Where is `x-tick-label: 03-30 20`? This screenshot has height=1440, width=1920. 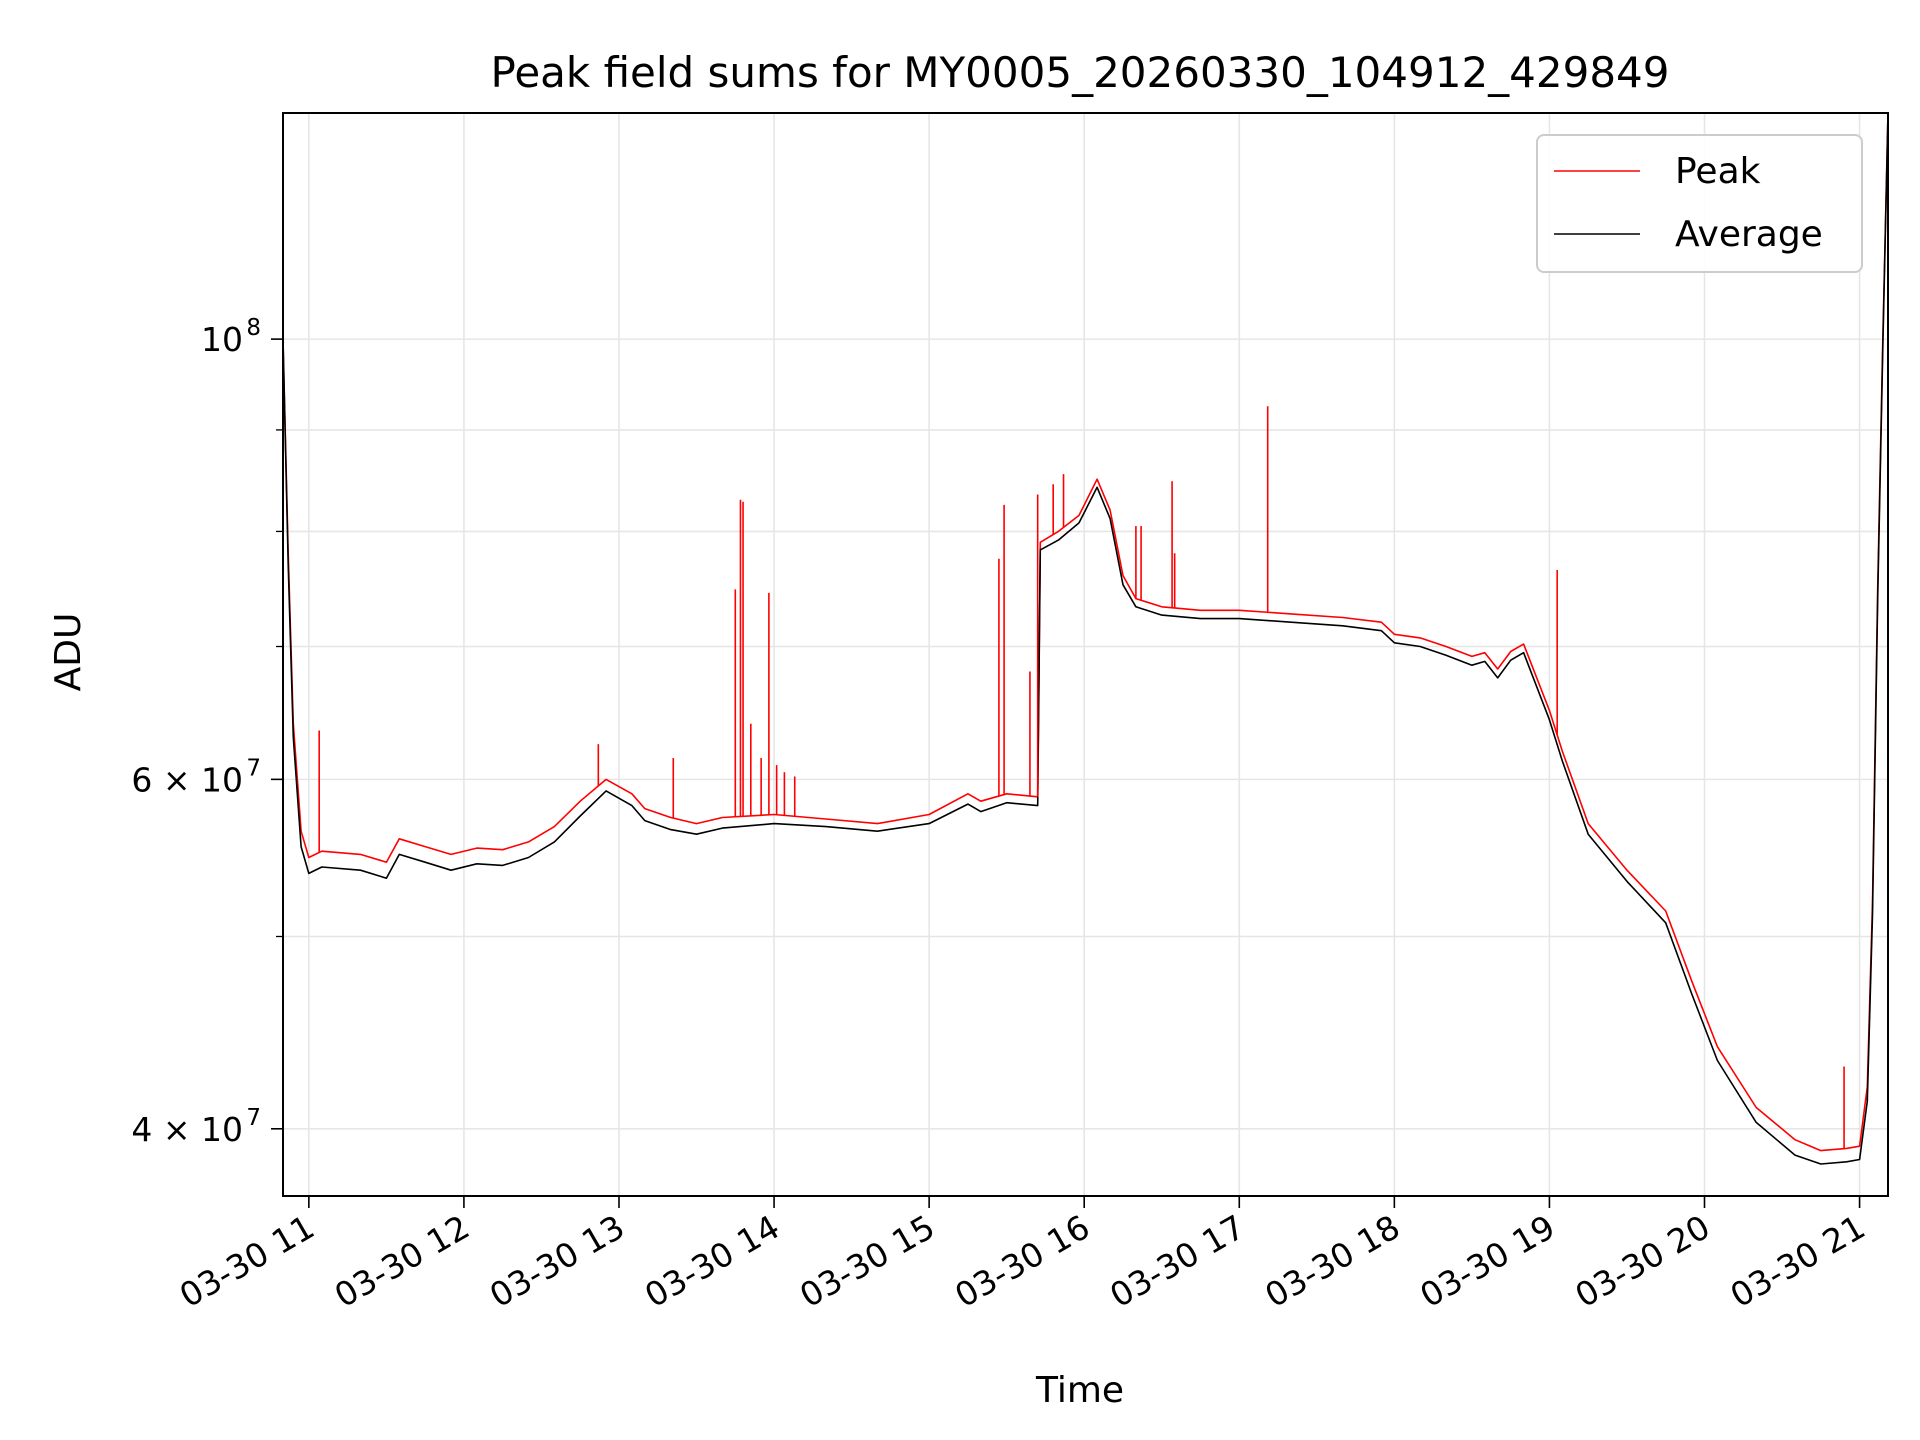
x-tick-label: 03-30 20 is located at coordinates (1643, 1261).